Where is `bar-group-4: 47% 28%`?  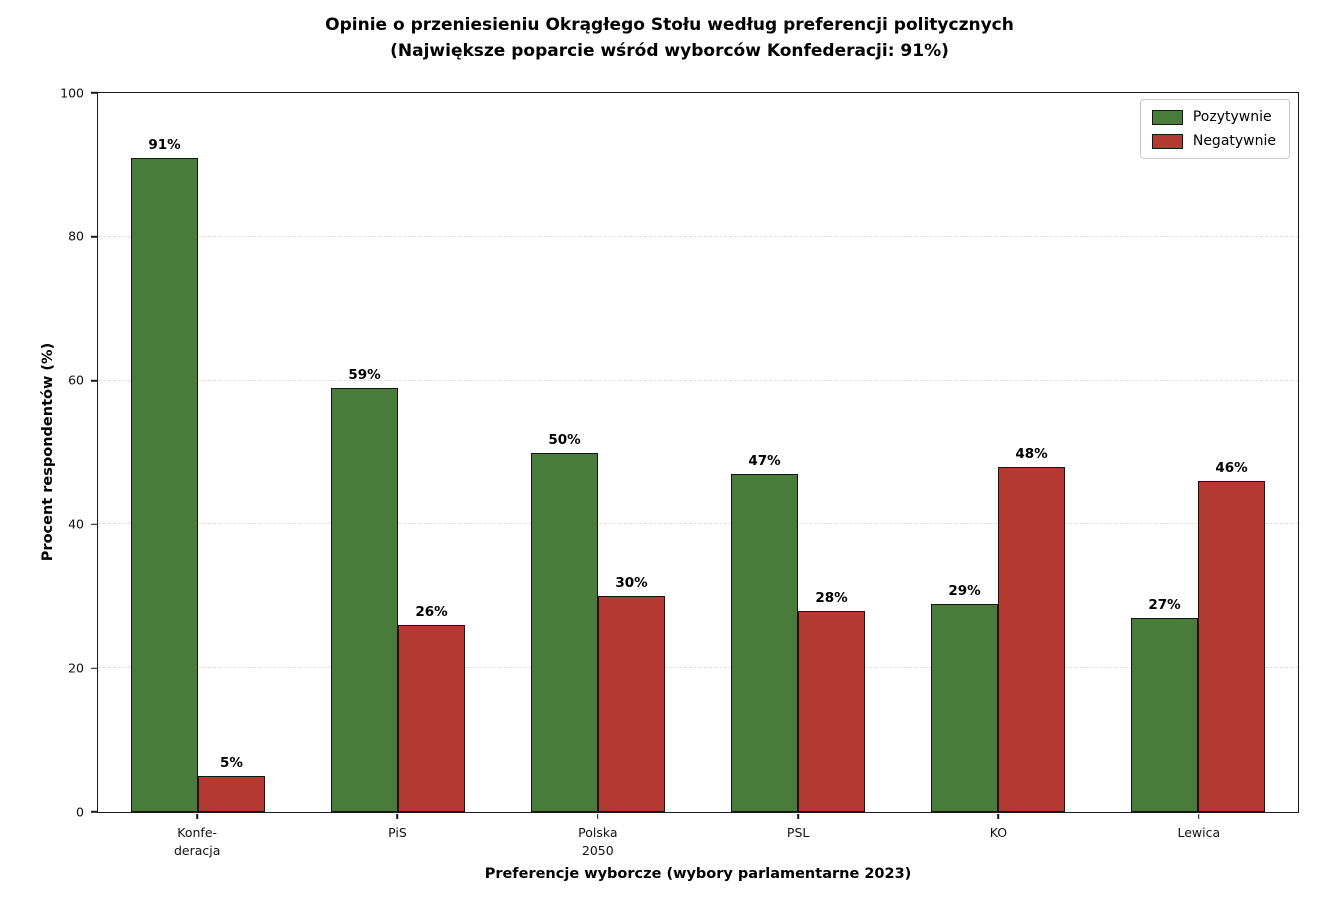
bar-group-4: 47% 28% is located at coordinates (798, 452).